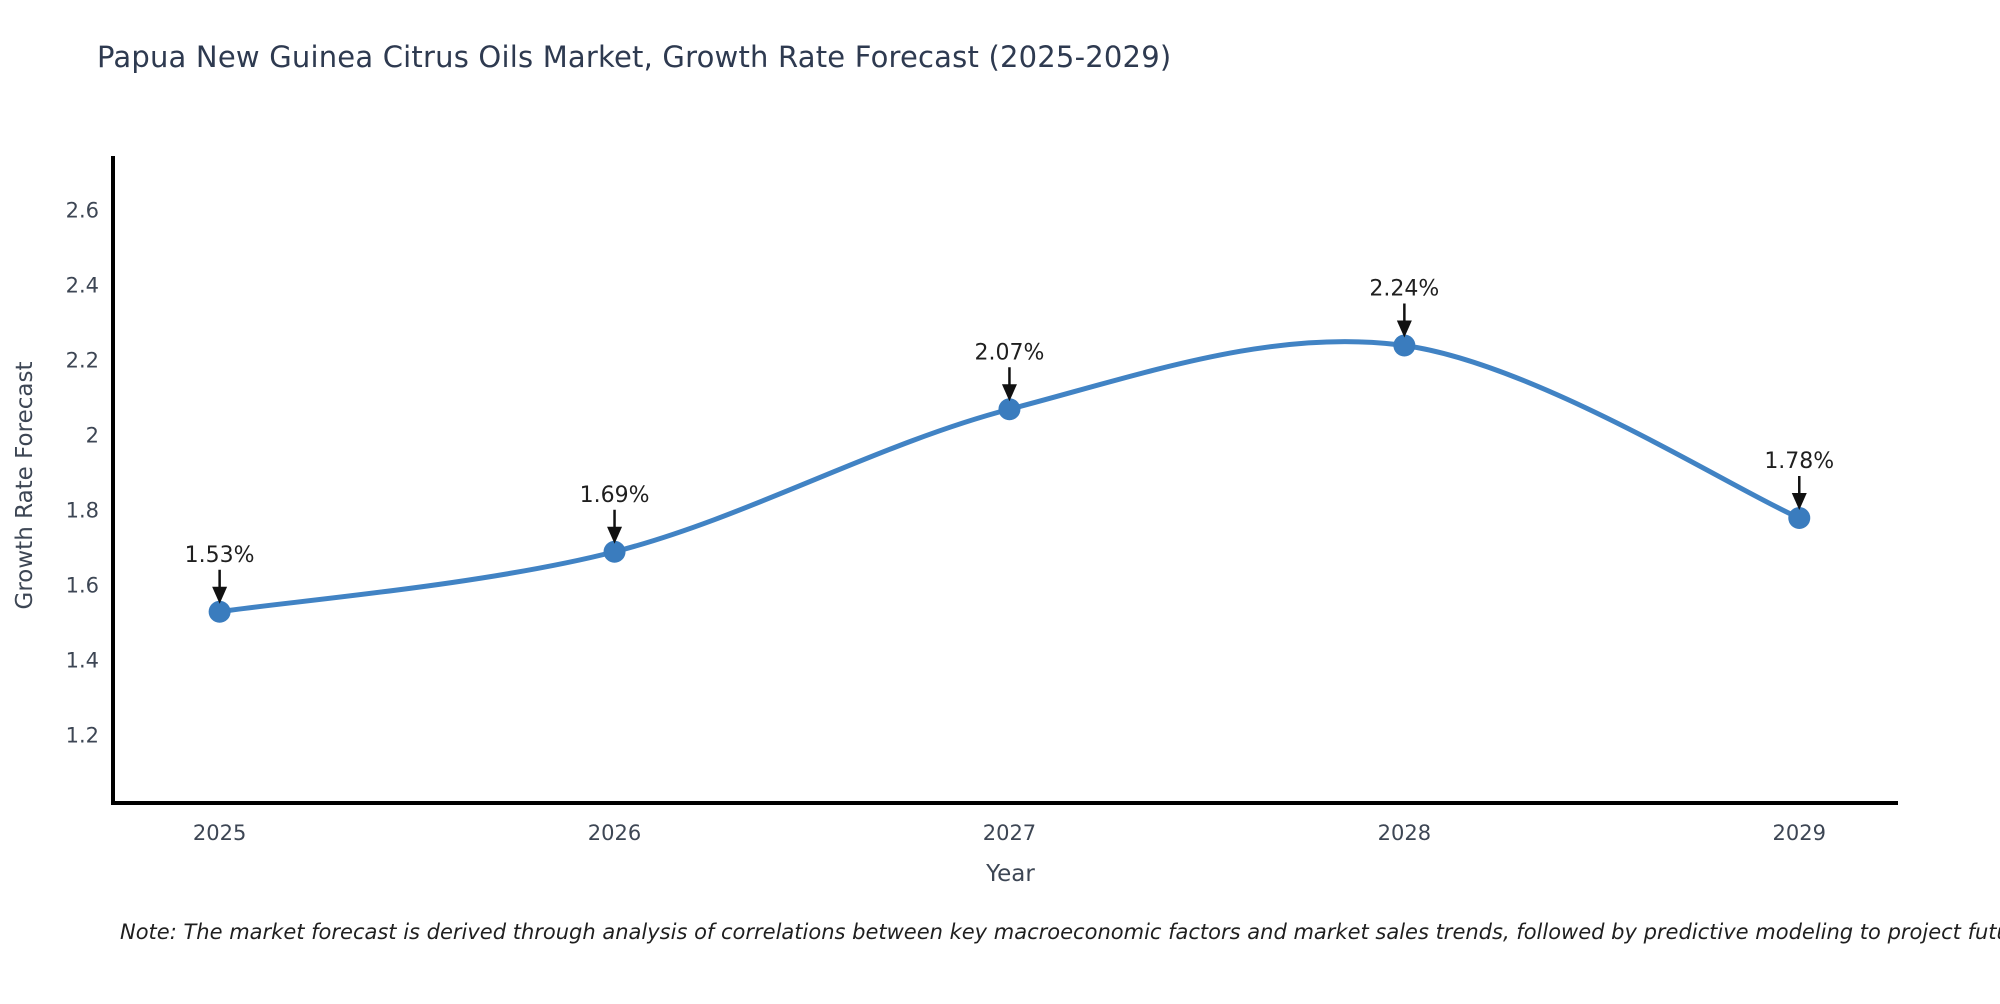  I want to click on y-tick-label: 1.2, so click(82, 736).